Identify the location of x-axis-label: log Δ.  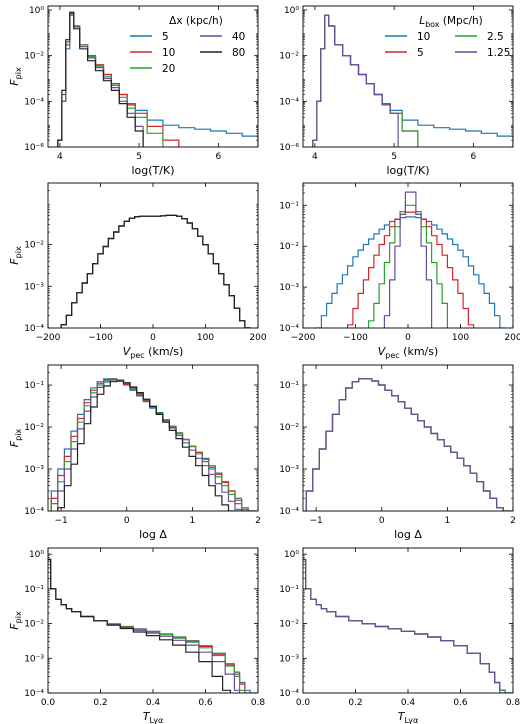
(408, 534).